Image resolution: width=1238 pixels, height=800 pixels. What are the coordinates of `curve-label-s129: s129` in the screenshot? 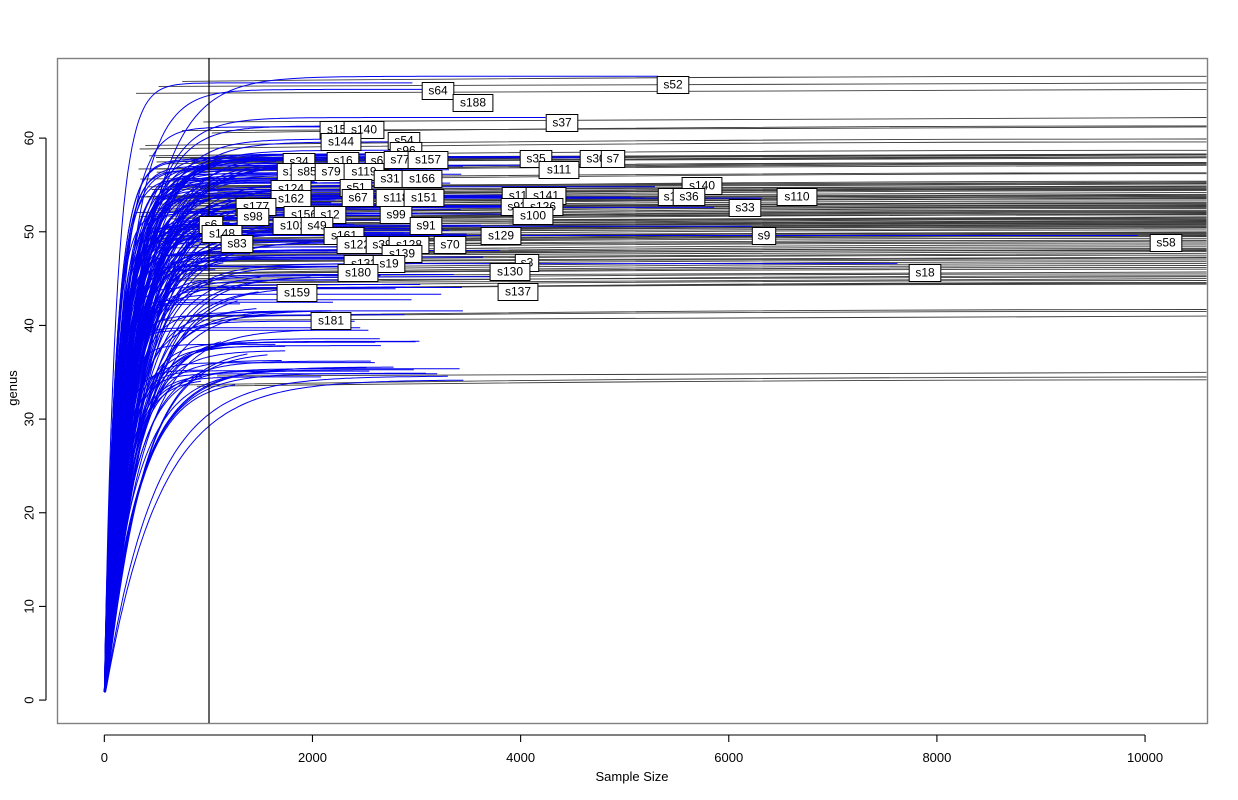 It's located at (501, 236).